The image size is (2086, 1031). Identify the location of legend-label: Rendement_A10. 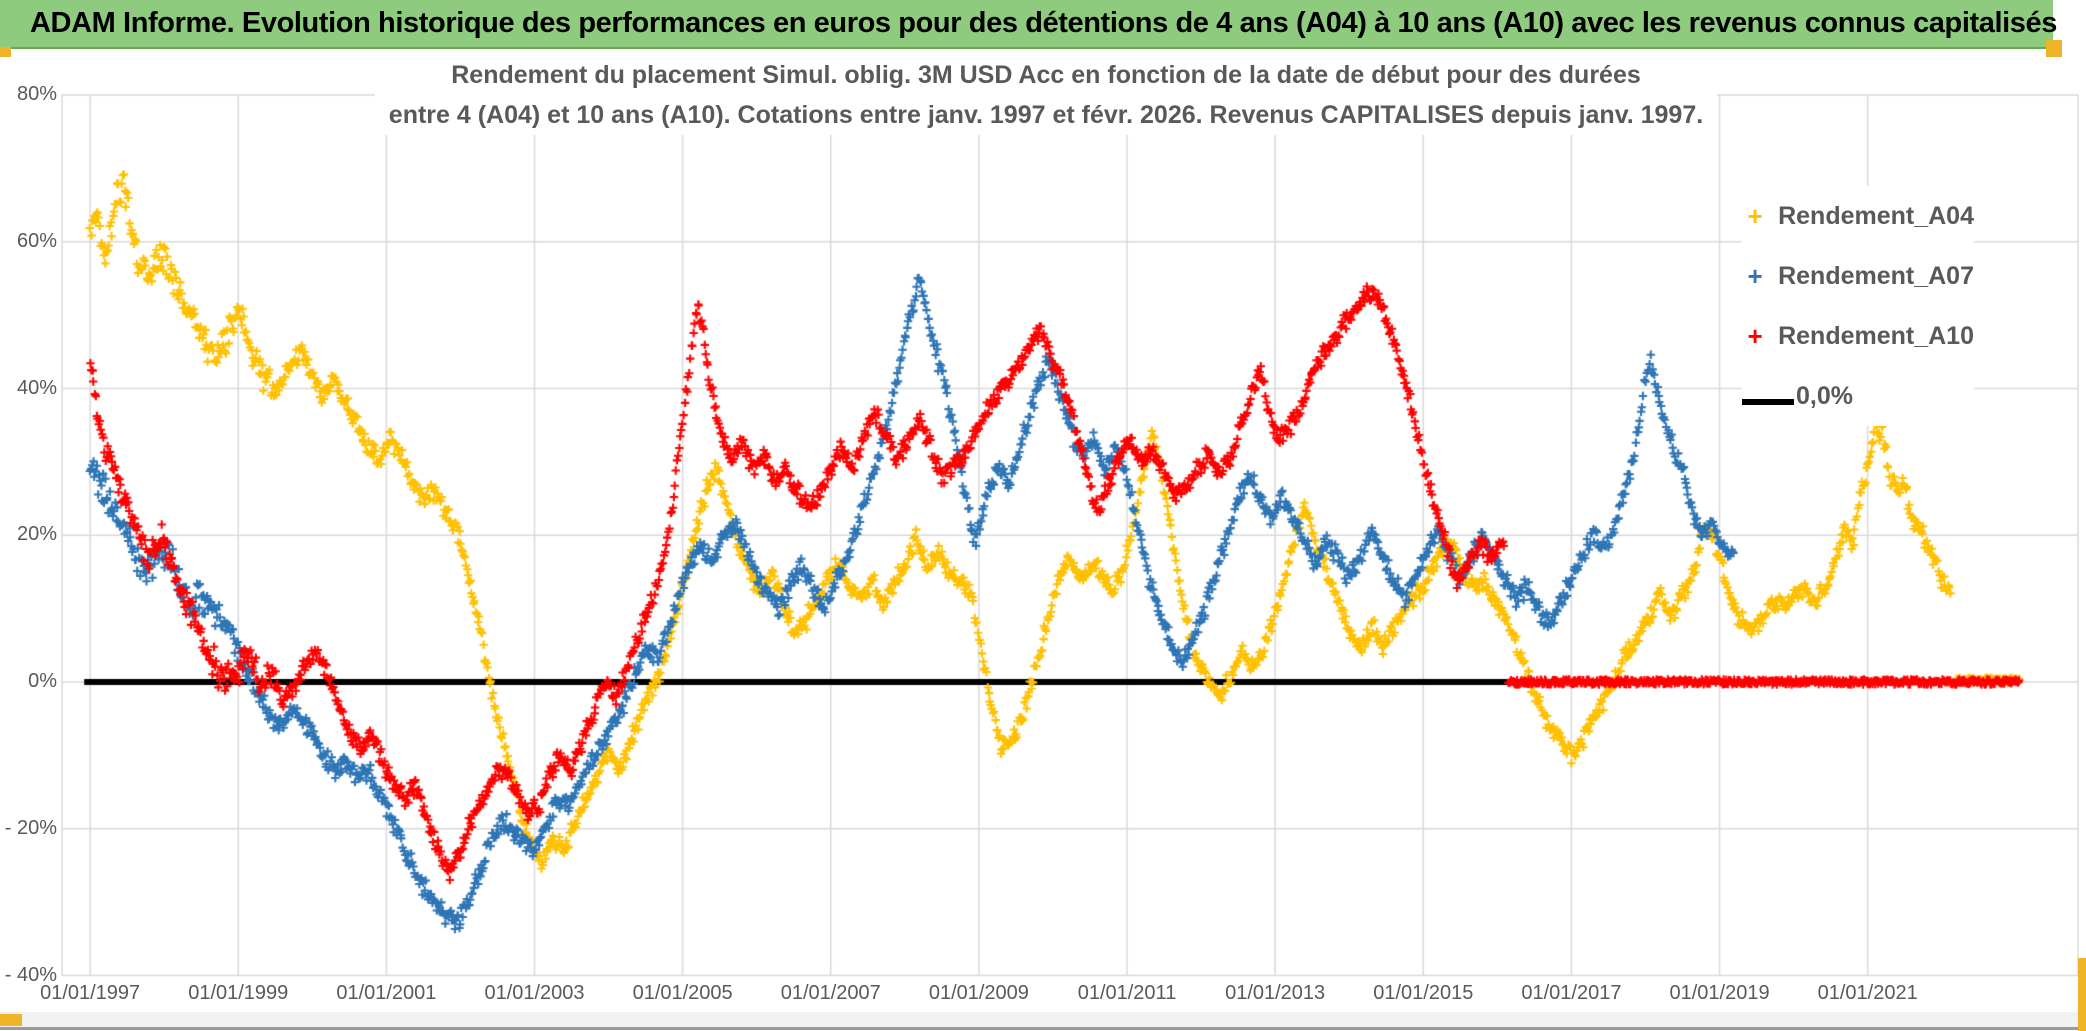
(1876, 335).